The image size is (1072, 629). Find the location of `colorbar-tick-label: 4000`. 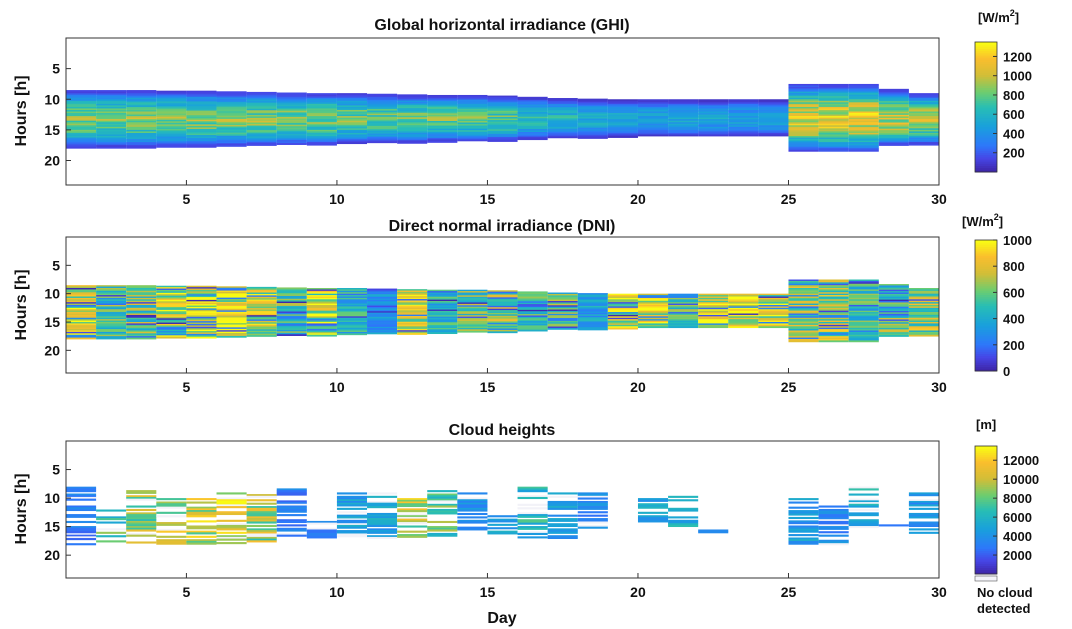

colorbar-tick-label: 4000 is located at coordinates (1017, 536).